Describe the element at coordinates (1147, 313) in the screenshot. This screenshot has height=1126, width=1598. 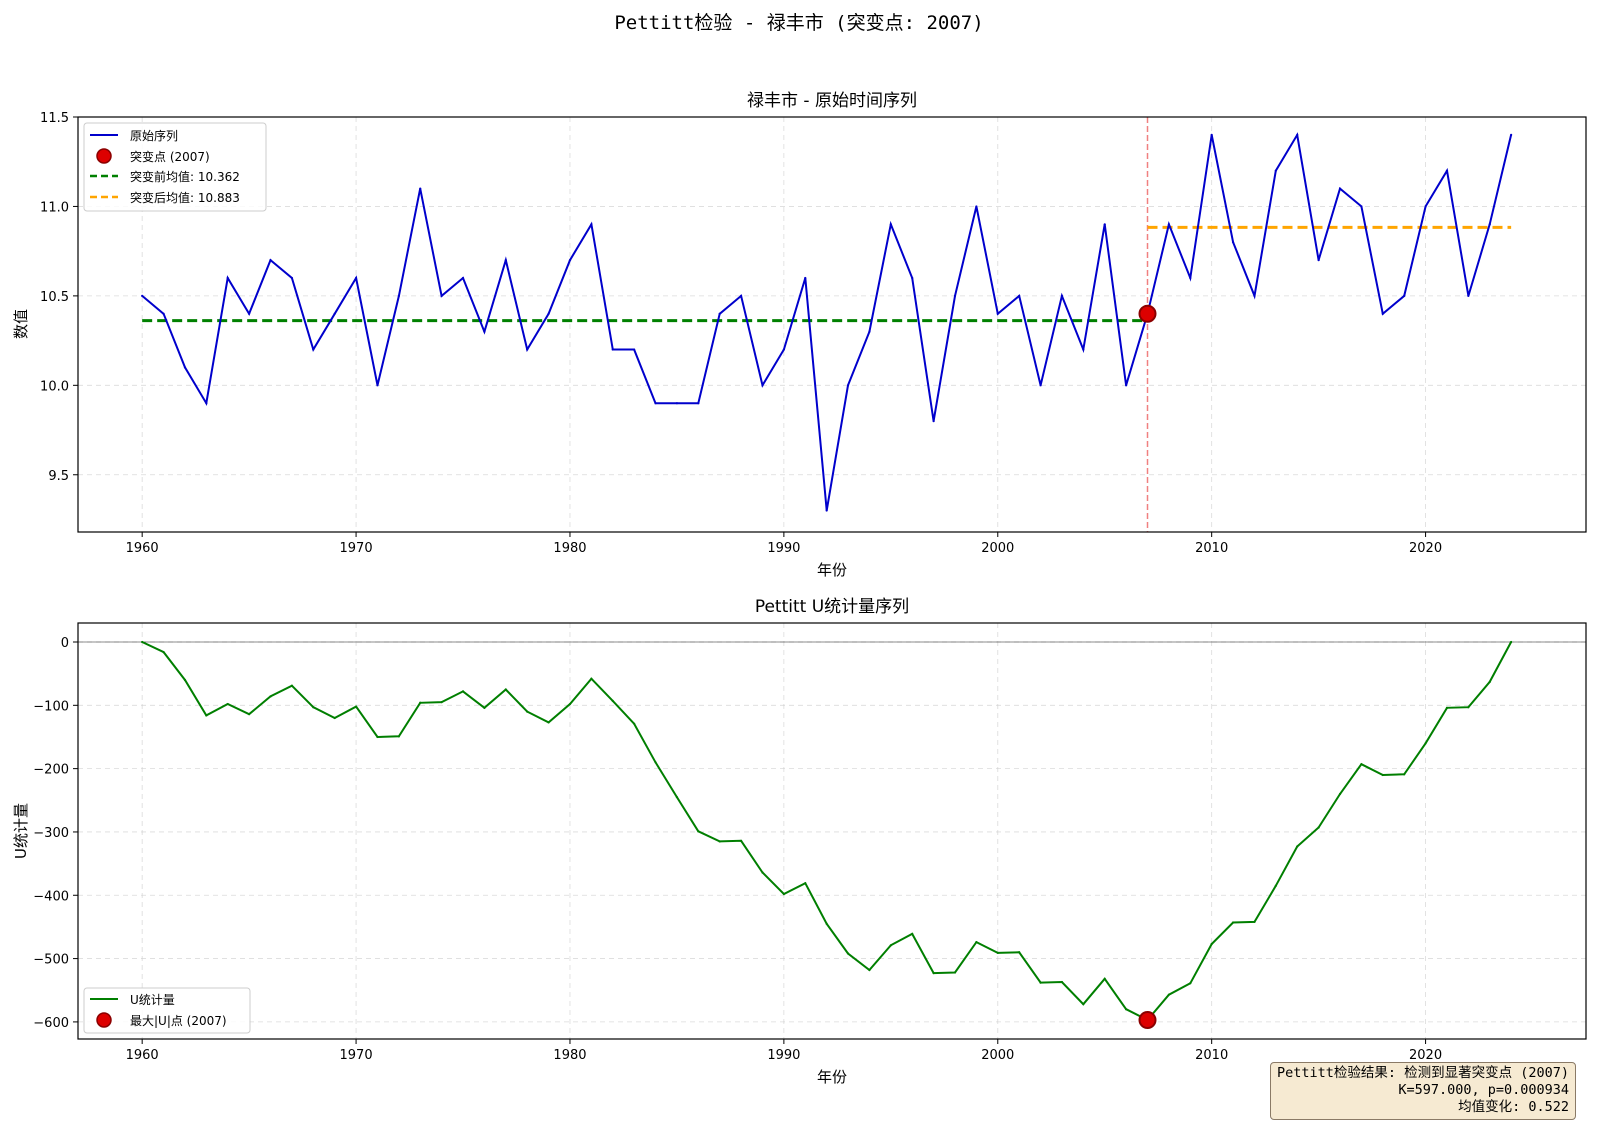
I see `change-point-marker` at that location.